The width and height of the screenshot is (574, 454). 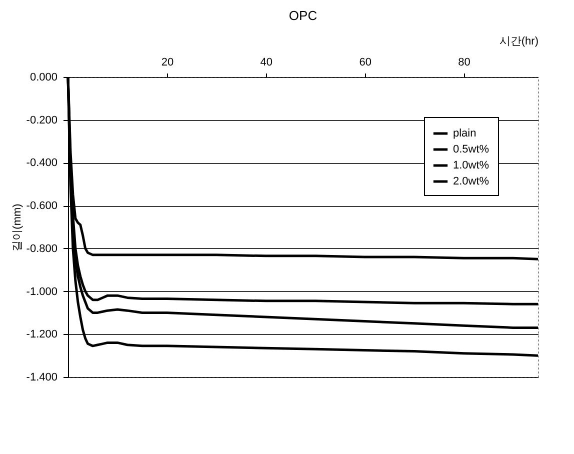 I want to click on x-tick-label: 60, so click(x=365, y=62).